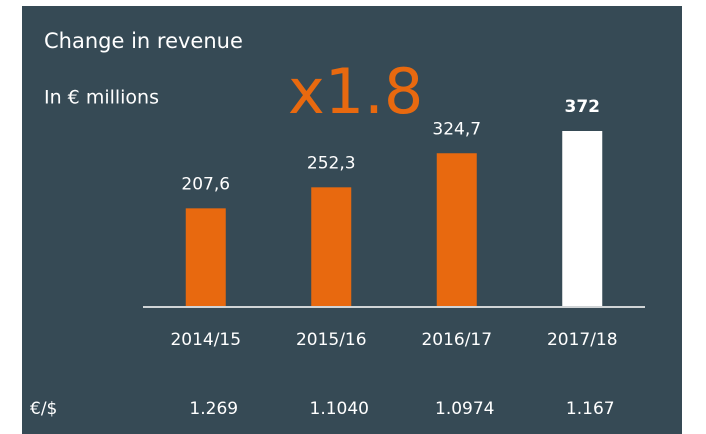 Image resolution: width=706 pixels, height=434 pixels. What do you see at coordinates (456, 129) in the screenshot?
I see `value-label: 324,7` at bounding box center [456, 129].